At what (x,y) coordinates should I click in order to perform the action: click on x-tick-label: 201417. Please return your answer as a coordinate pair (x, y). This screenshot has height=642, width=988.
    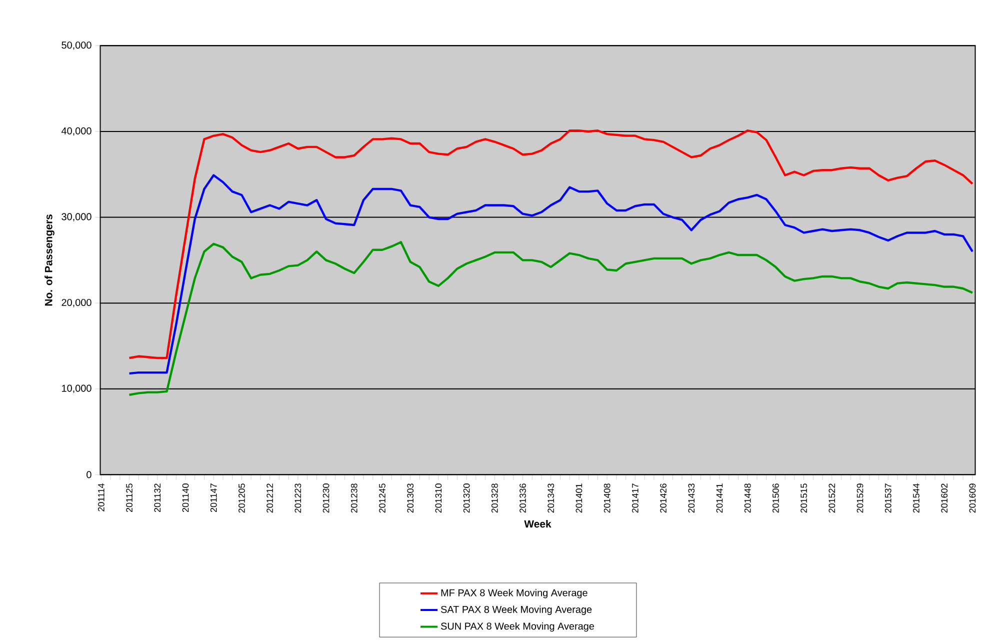
    Looking at the image, I should click on (635, 498).